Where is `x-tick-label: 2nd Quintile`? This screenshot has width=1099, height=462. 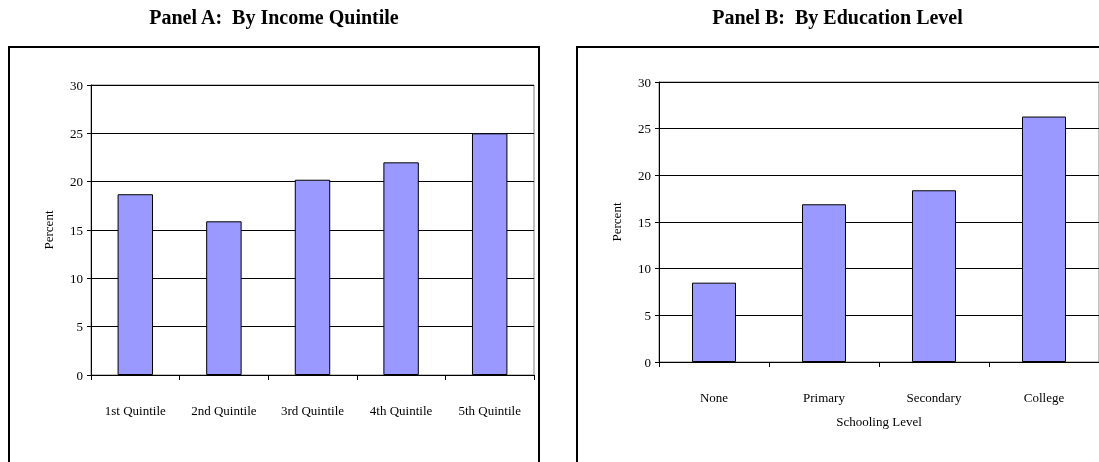 x-tick-label: 2nd Quintile is located at coordinates (224, 410).